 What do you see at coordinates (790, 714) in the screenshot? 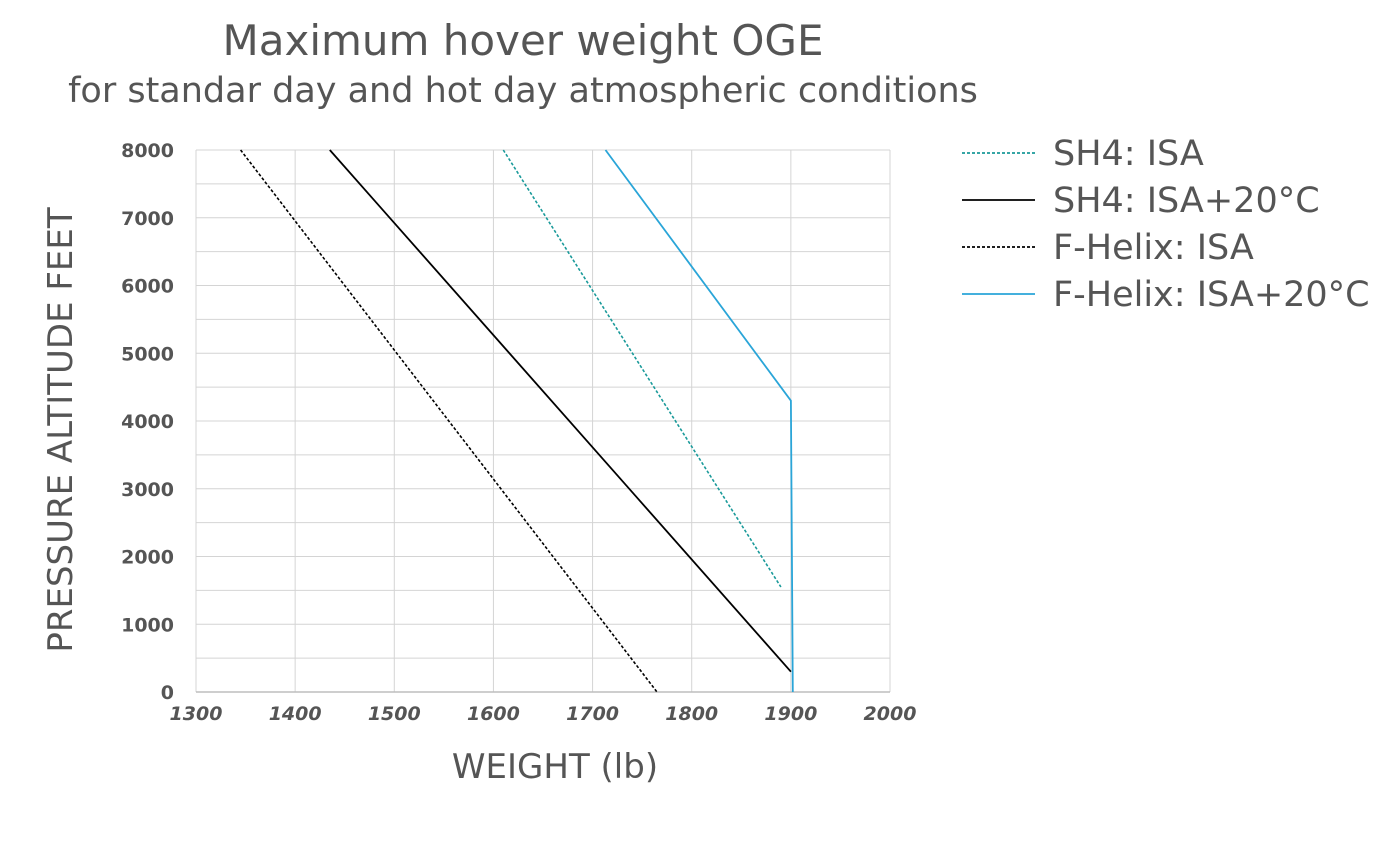
I see `x-tick-label: 1900` at bounding box center [790, 714].